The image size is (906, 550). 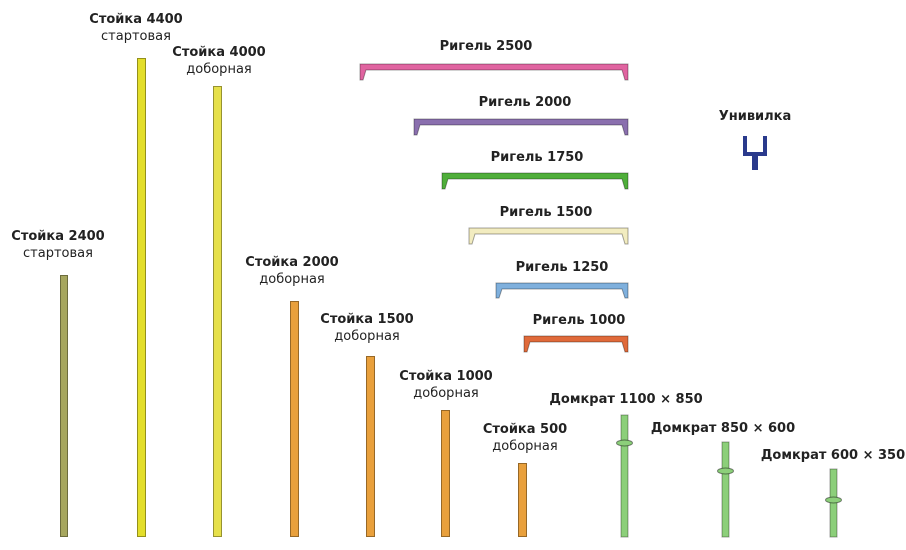 What do you see at coordinates (366, 328) in the screenshot?
I see `post-label-1500: Стойка 1500 доборная` at bounding box center [366, 328].